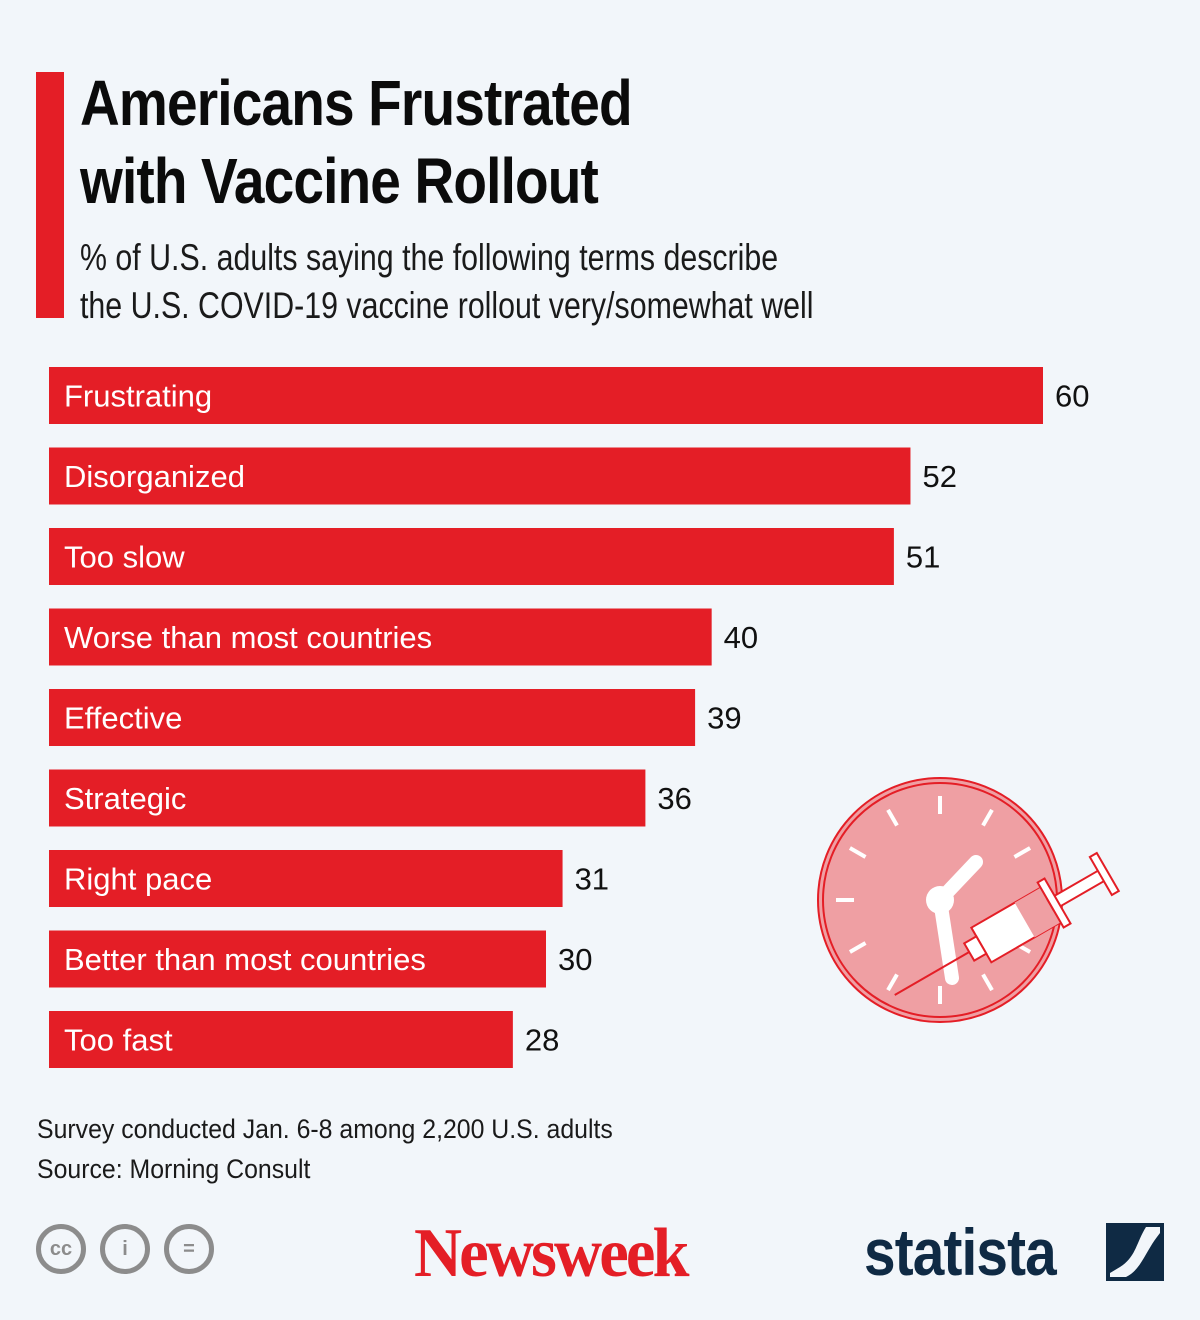  What do you see at coordinates (281, 1039) in the screenshot?
I see `bar-too-fast` at bounding box center [281, 1039].